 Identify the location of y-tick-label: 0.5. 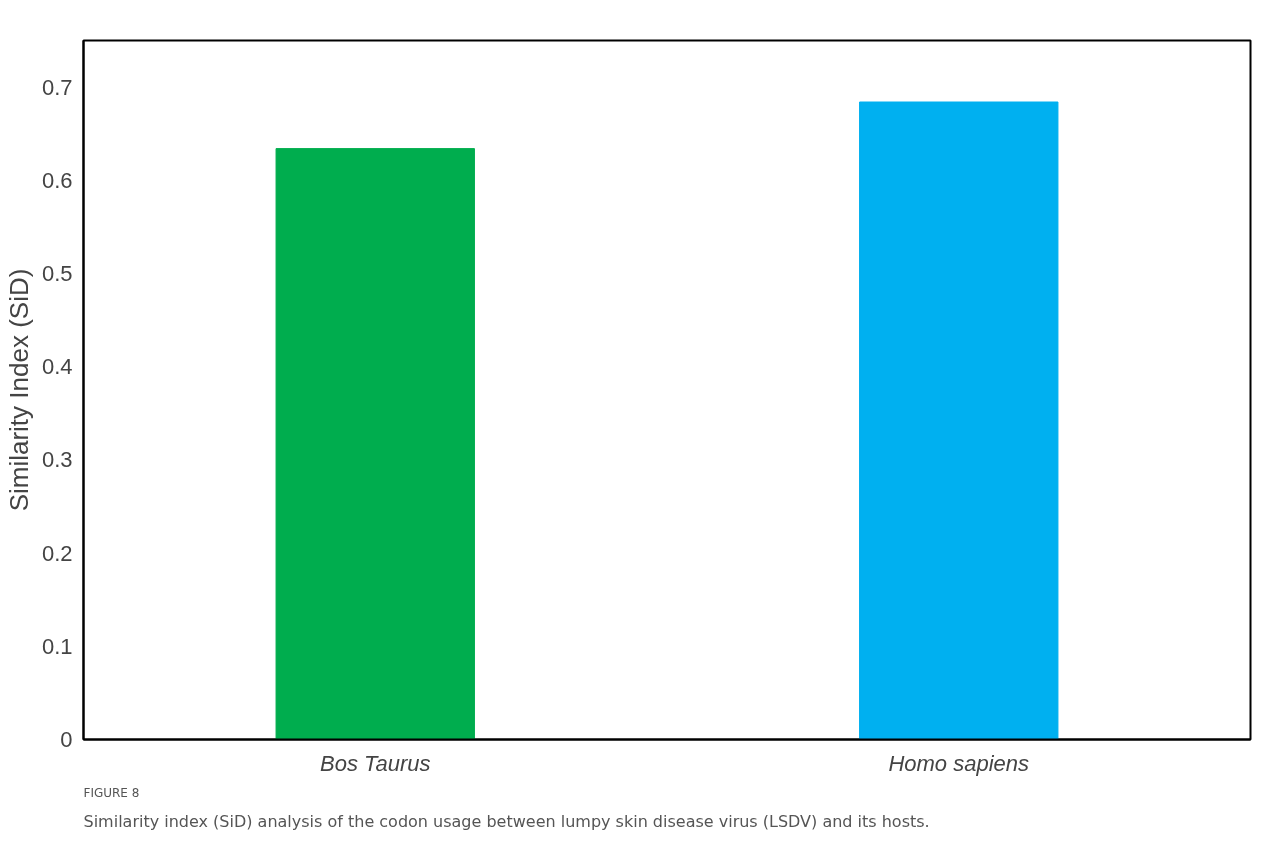
(57, 273).